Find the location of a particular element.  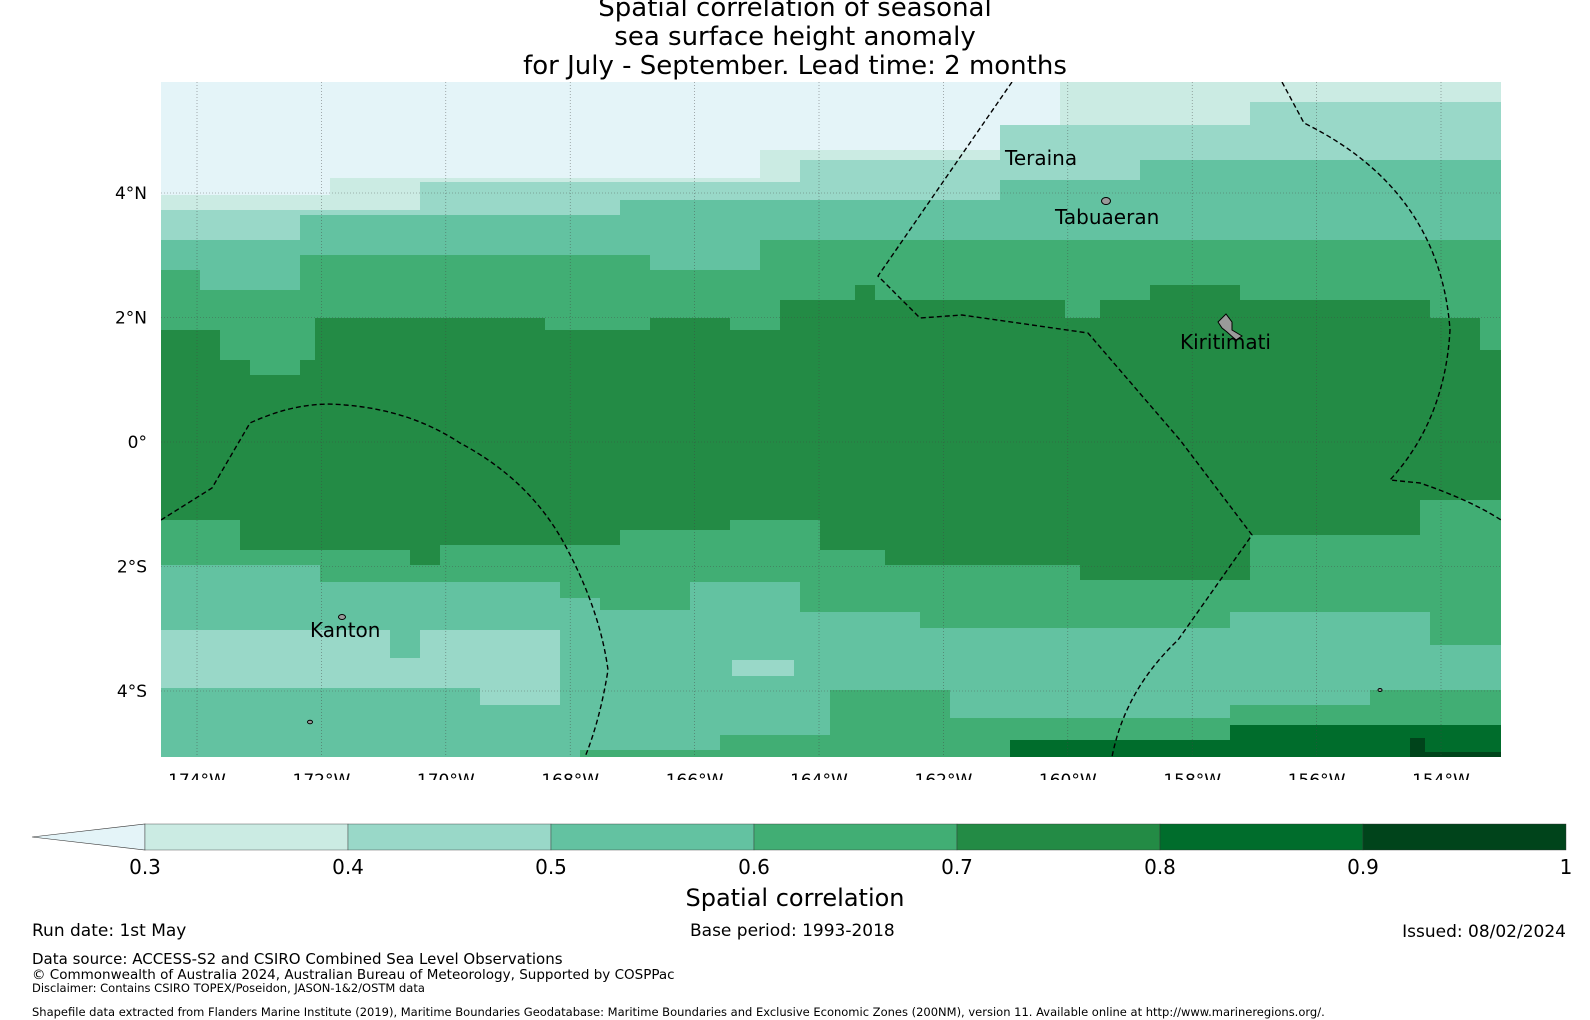

lat-tick-label: 4°N is located at coordinates (131, 194).